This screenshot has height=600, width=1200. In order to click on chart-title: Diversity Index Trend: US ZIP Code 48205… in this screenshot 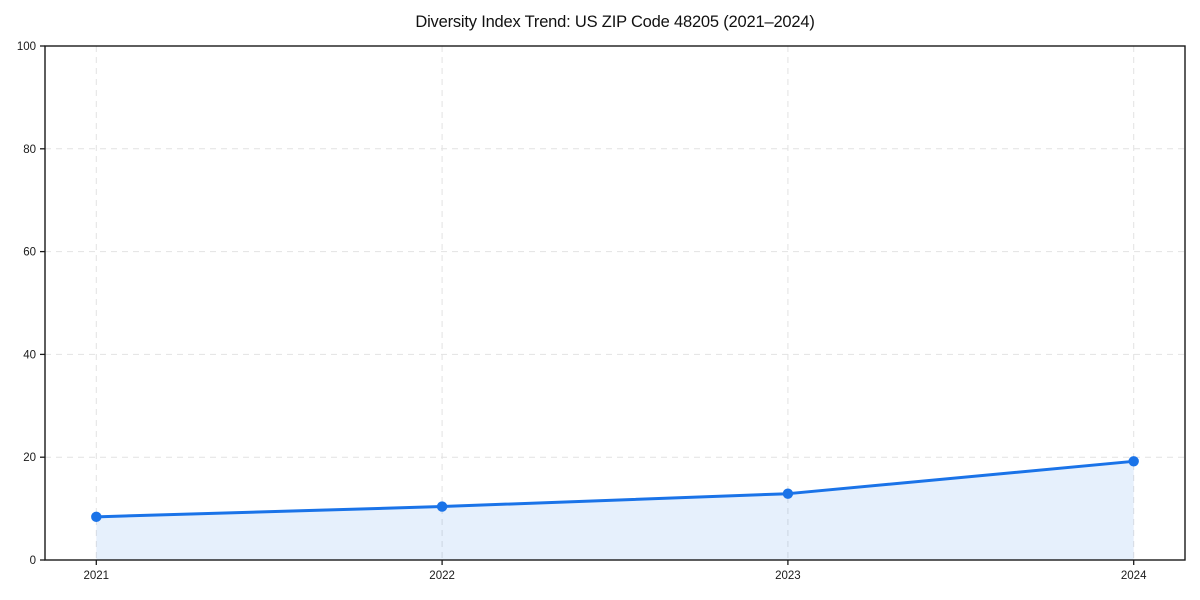, I will do `click(615, 22)`.